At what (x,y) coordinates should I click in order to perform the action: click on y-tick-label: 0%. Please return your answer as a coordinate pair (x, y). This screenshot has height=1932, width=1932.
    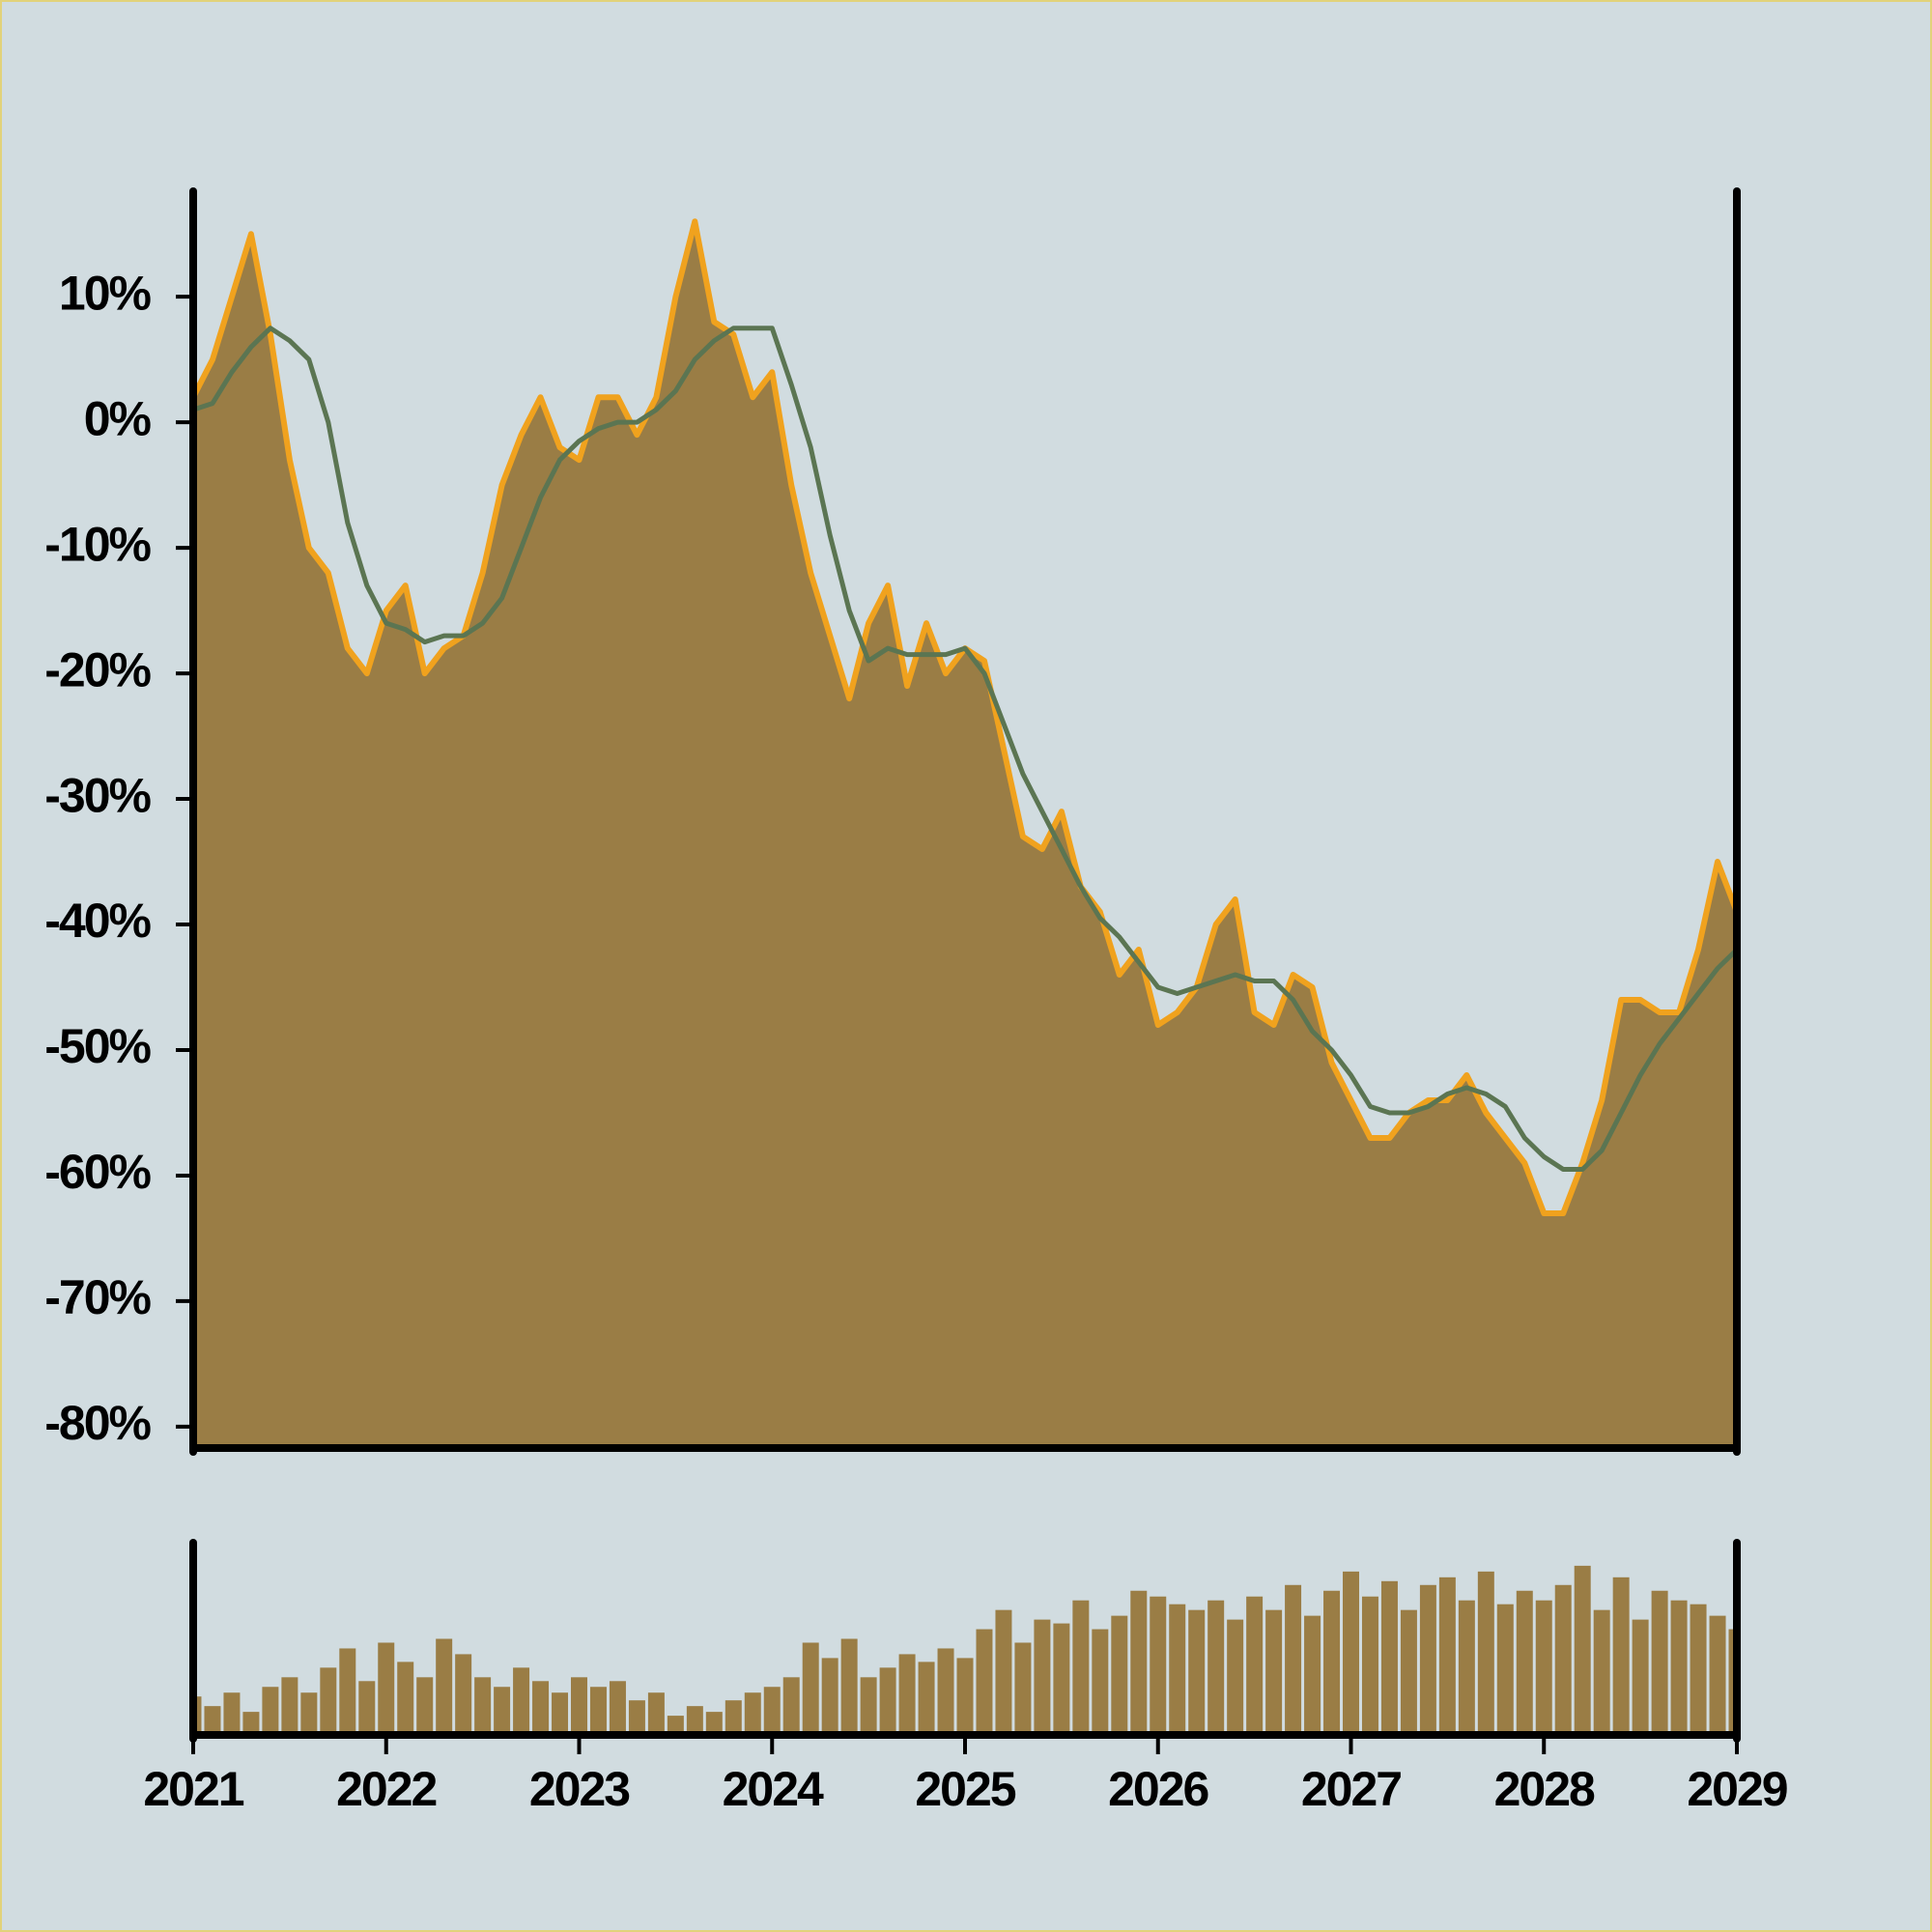
    Looking at the image, I should click on (118, 418).